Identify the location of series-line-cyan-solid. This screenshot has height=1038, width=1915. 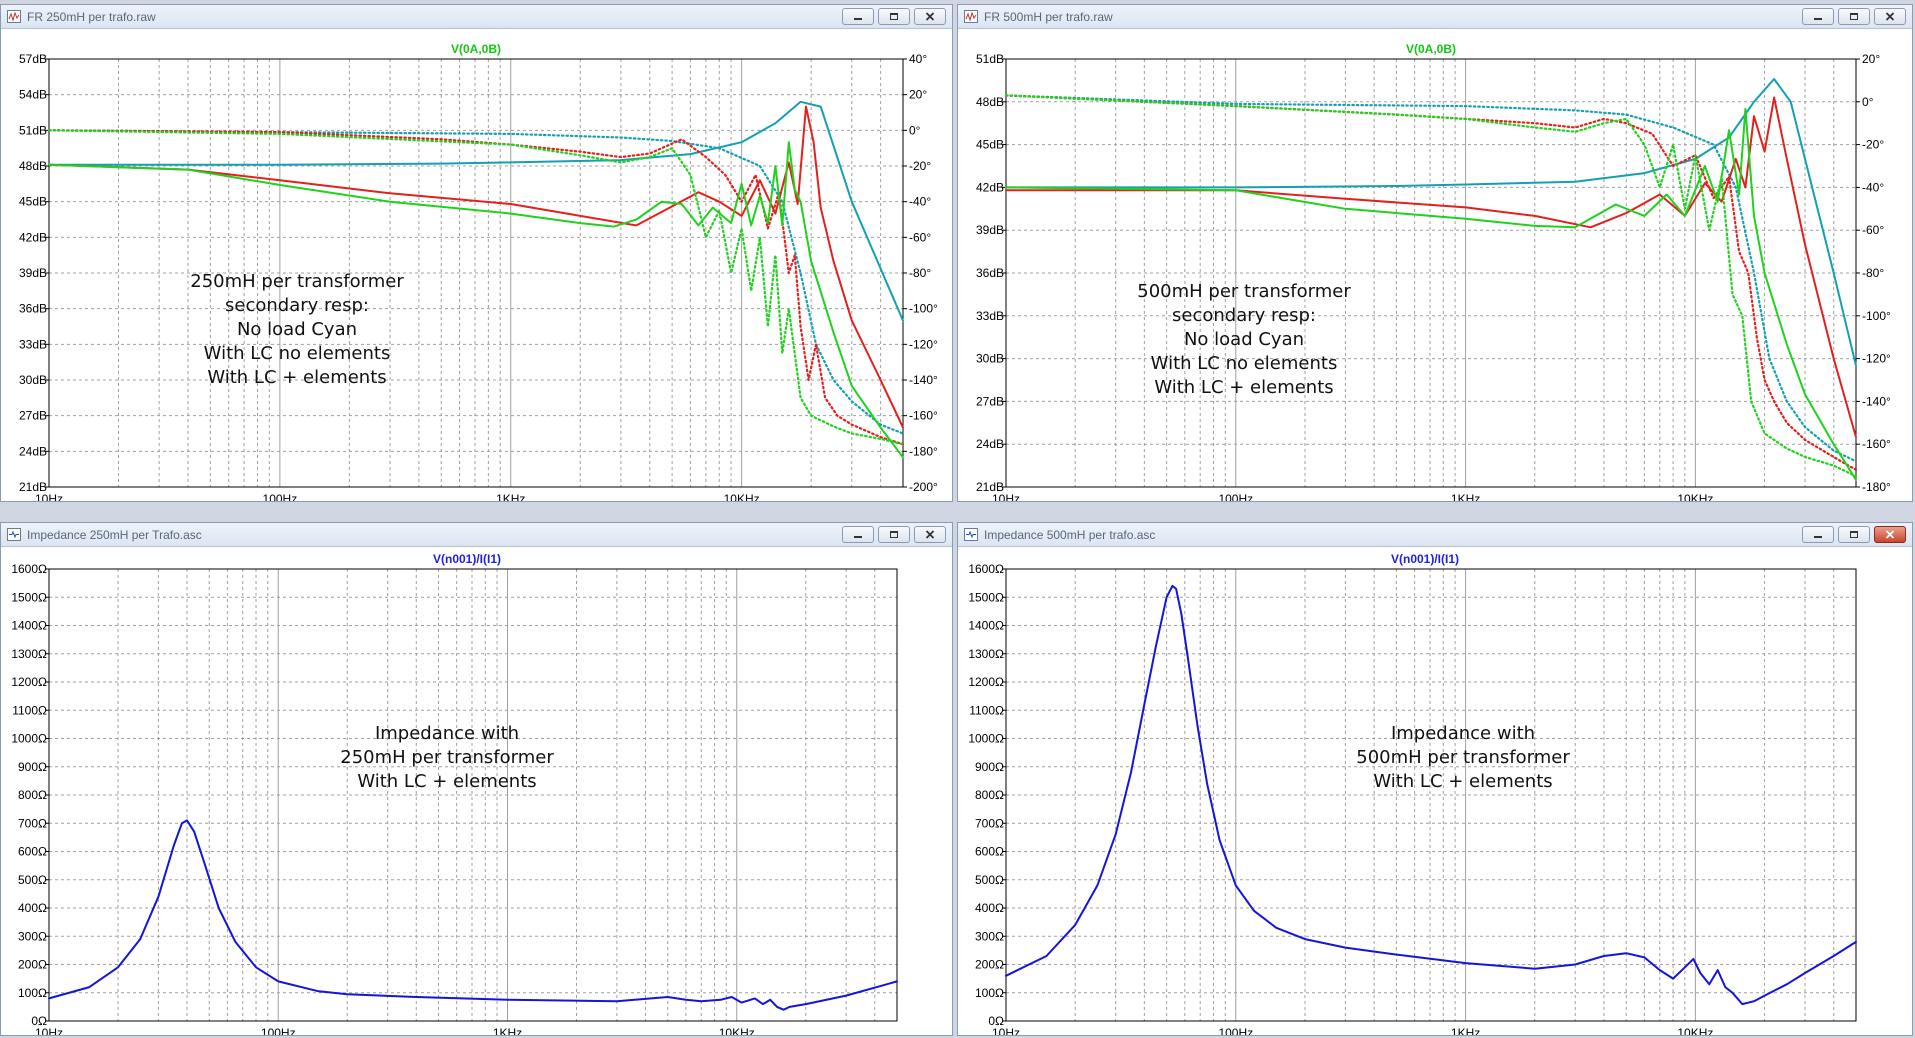
(1431, 222).